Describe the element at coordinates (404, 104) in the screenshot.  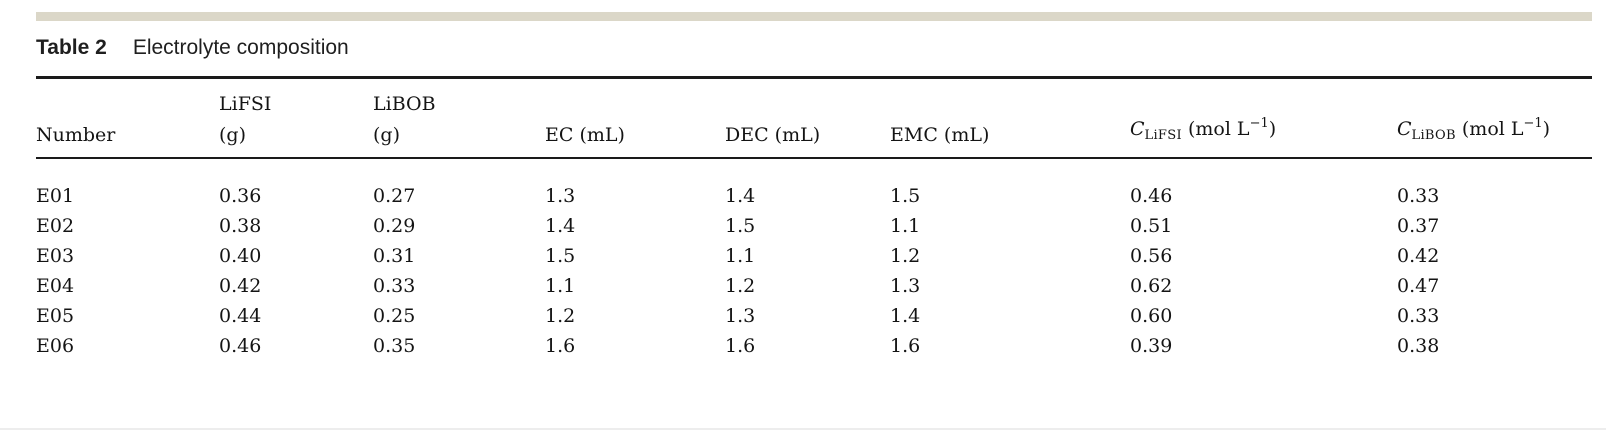
I see `header-line: LiBOB` at that location.